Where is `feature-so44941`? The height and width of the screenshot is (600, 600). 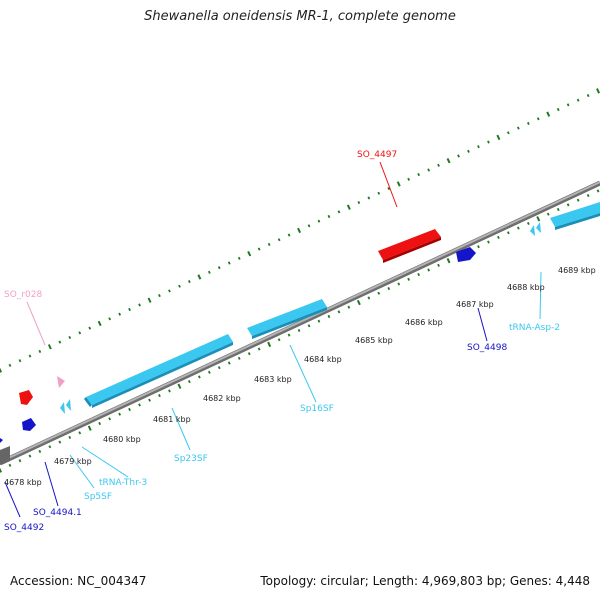
feature-so44941 is located at coordinates (29, 424).